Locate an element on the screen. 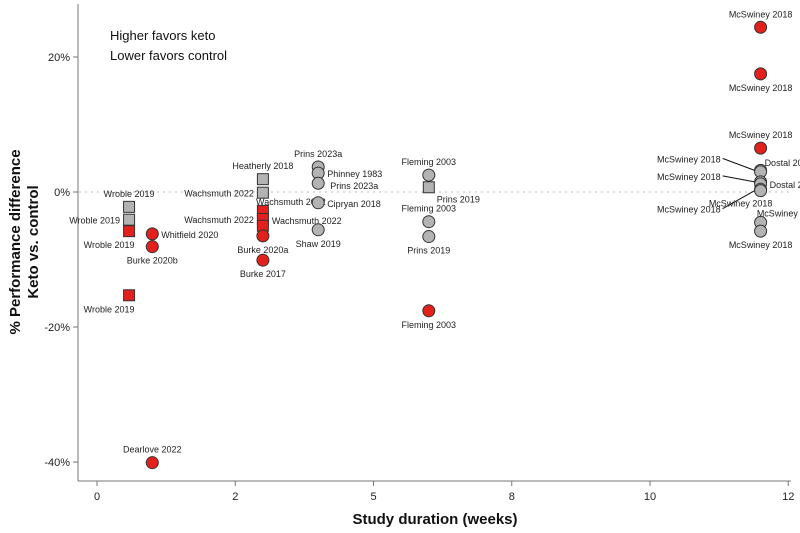  data-point-group: Burke 2017 is located at coordinates (263, 266).